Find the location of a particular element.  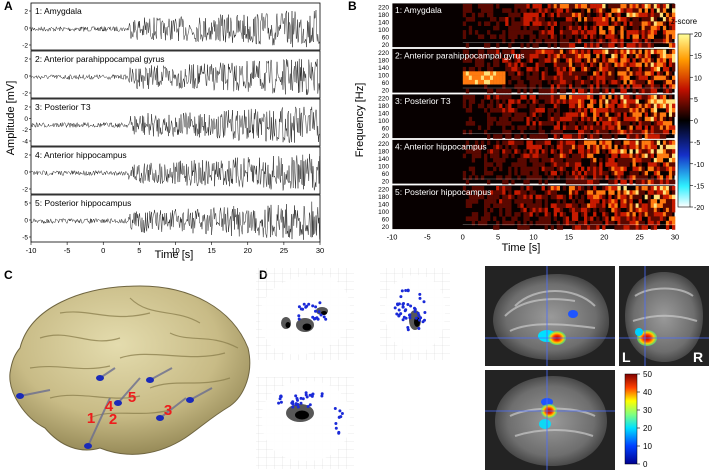

panel-a-ytick-label: 2 is located at coordinates (26, 108).